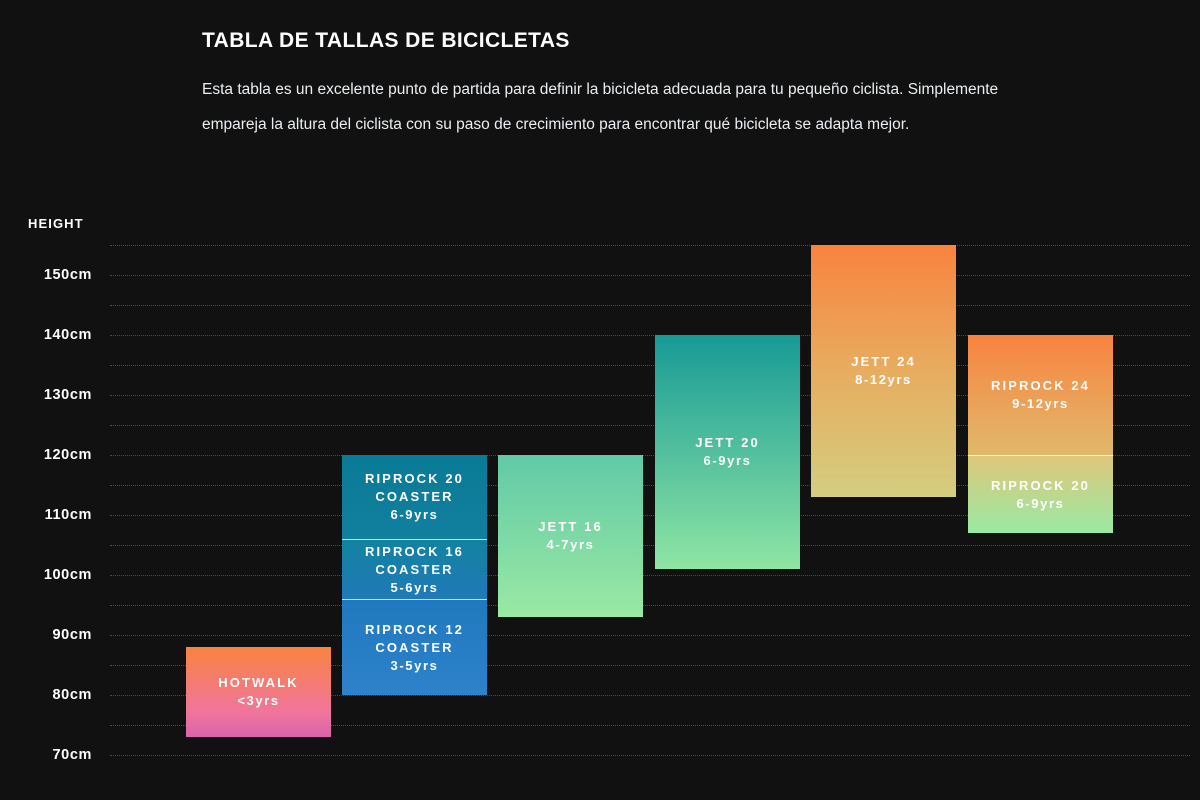 The height and width of the screenshot is (800, 1200). I want to click on bar-segment: HOTWALK <3yrs, so click(258, 692).